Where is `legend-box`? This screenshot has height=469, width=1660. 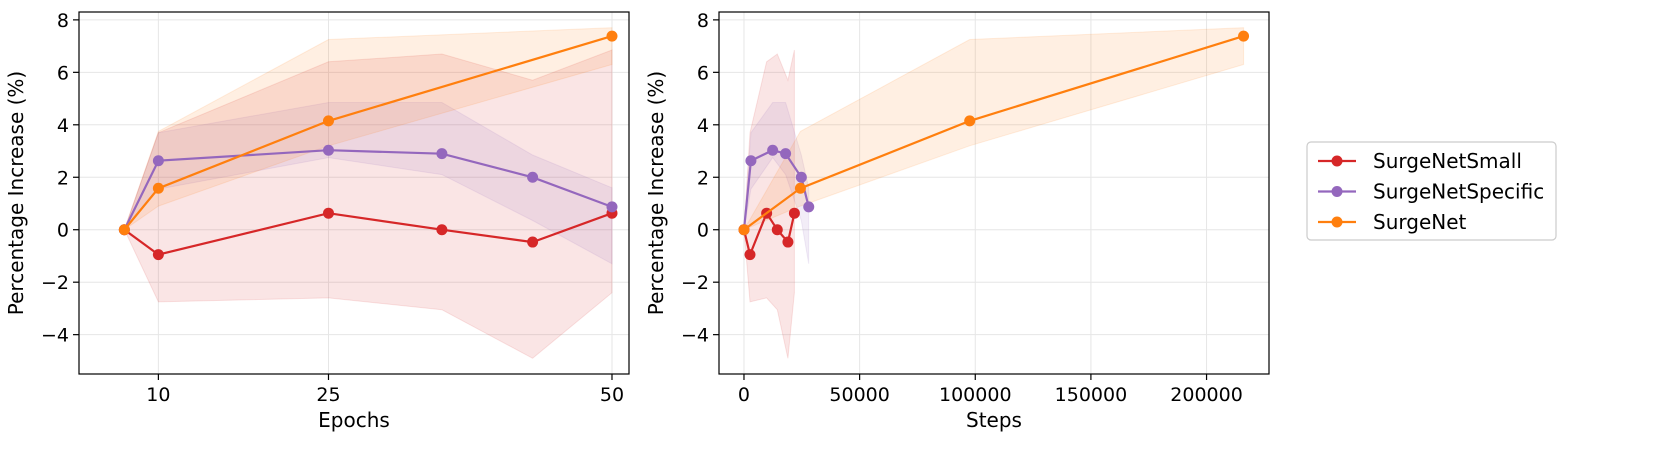 legend-box is located at coordinates (1431, 191).